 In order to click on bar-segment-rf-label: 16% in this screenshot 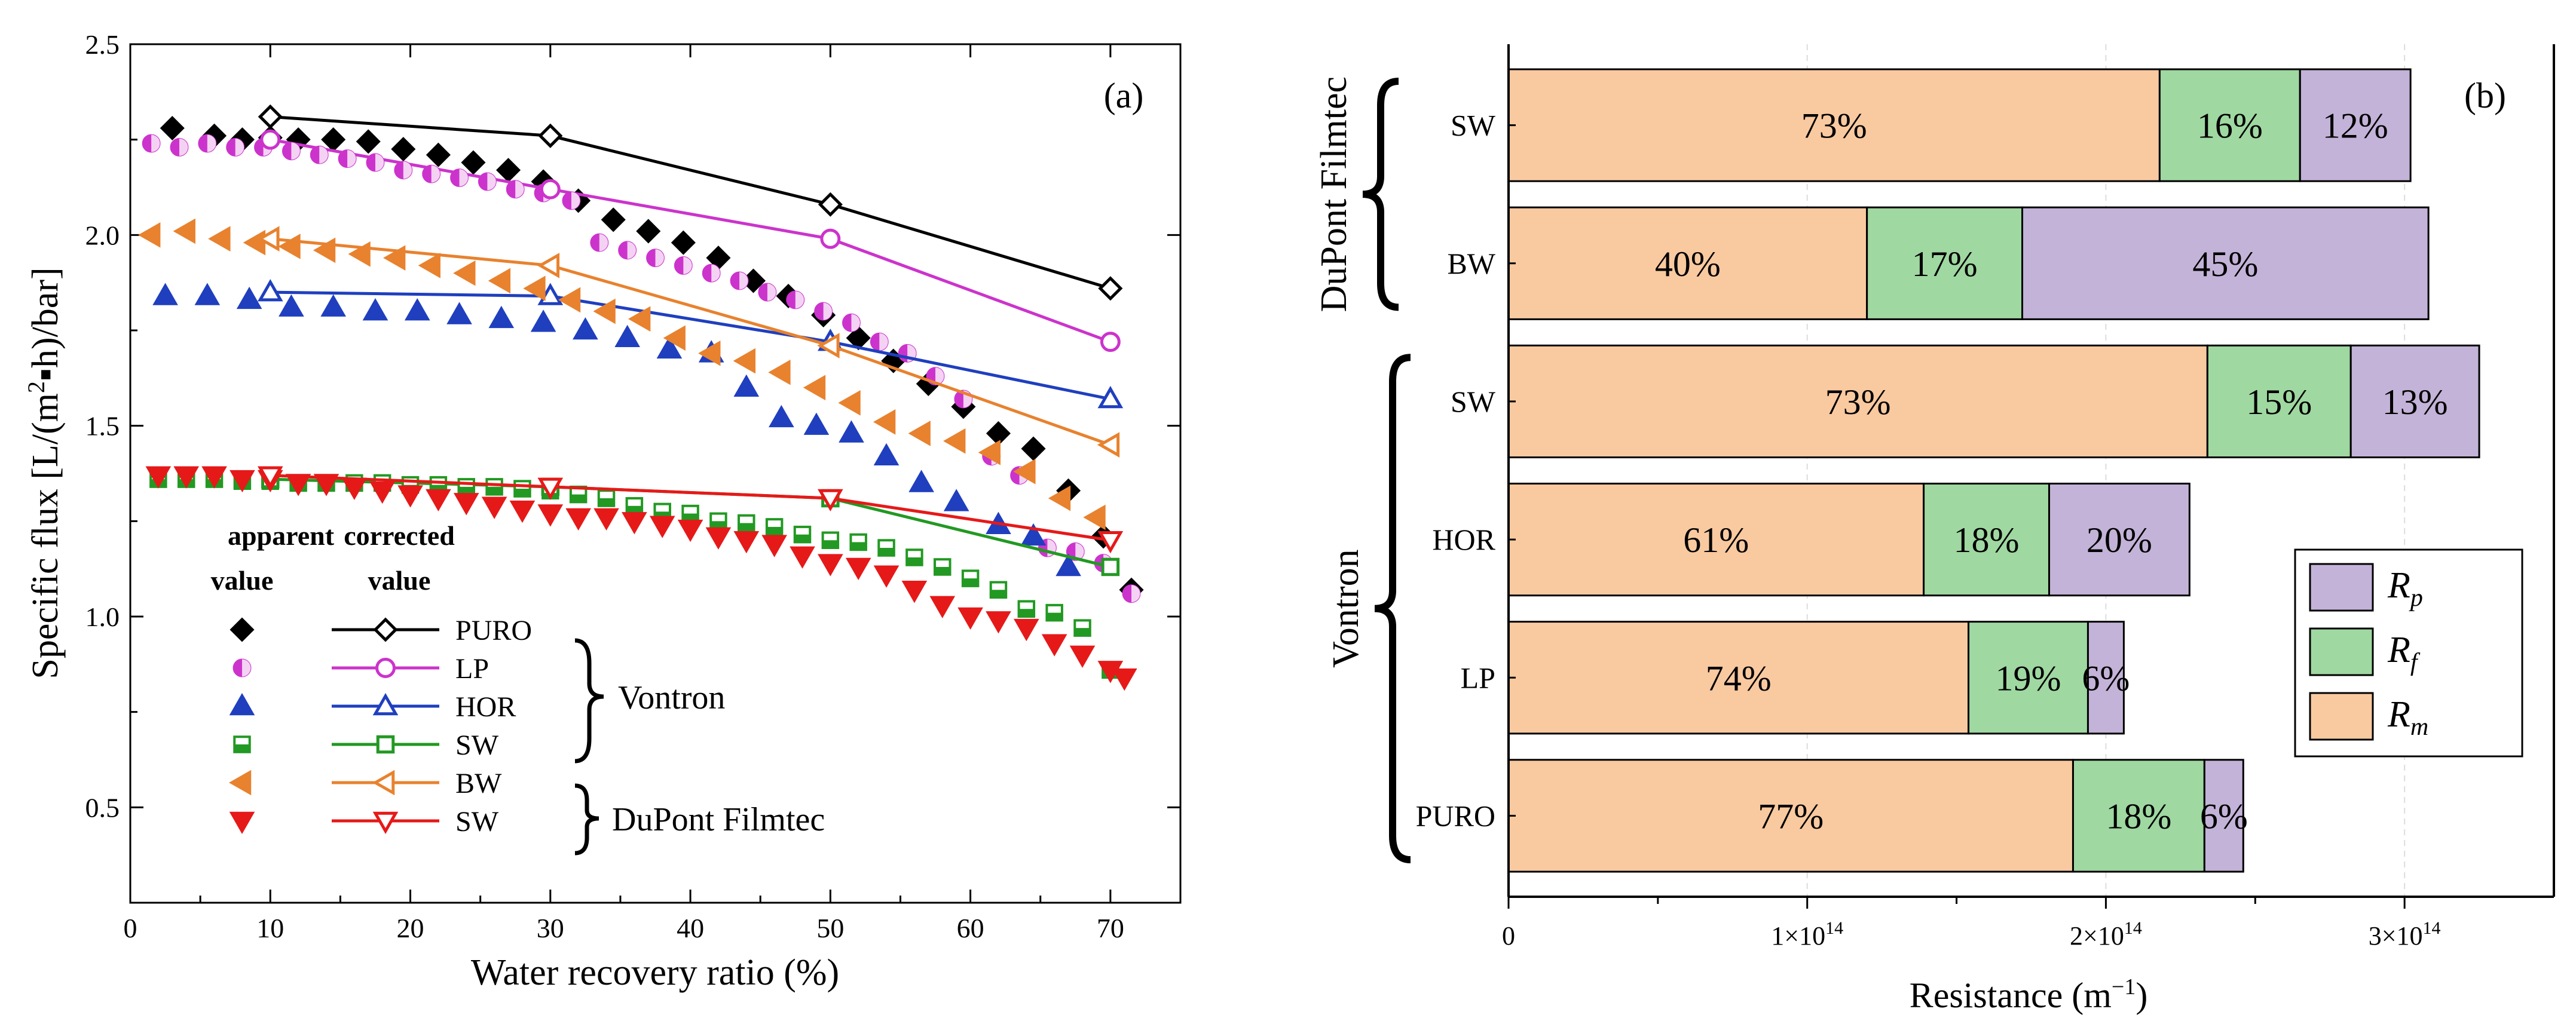, I will do `click(2230, 126)`.